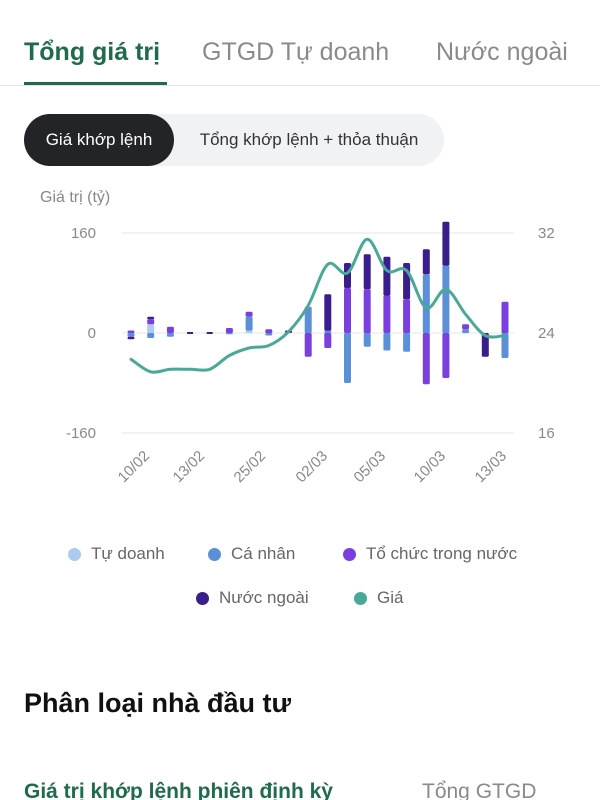 This screenshot has height=800, width=600. I want to click on y2-tick-label: 16, so click(546, 433).